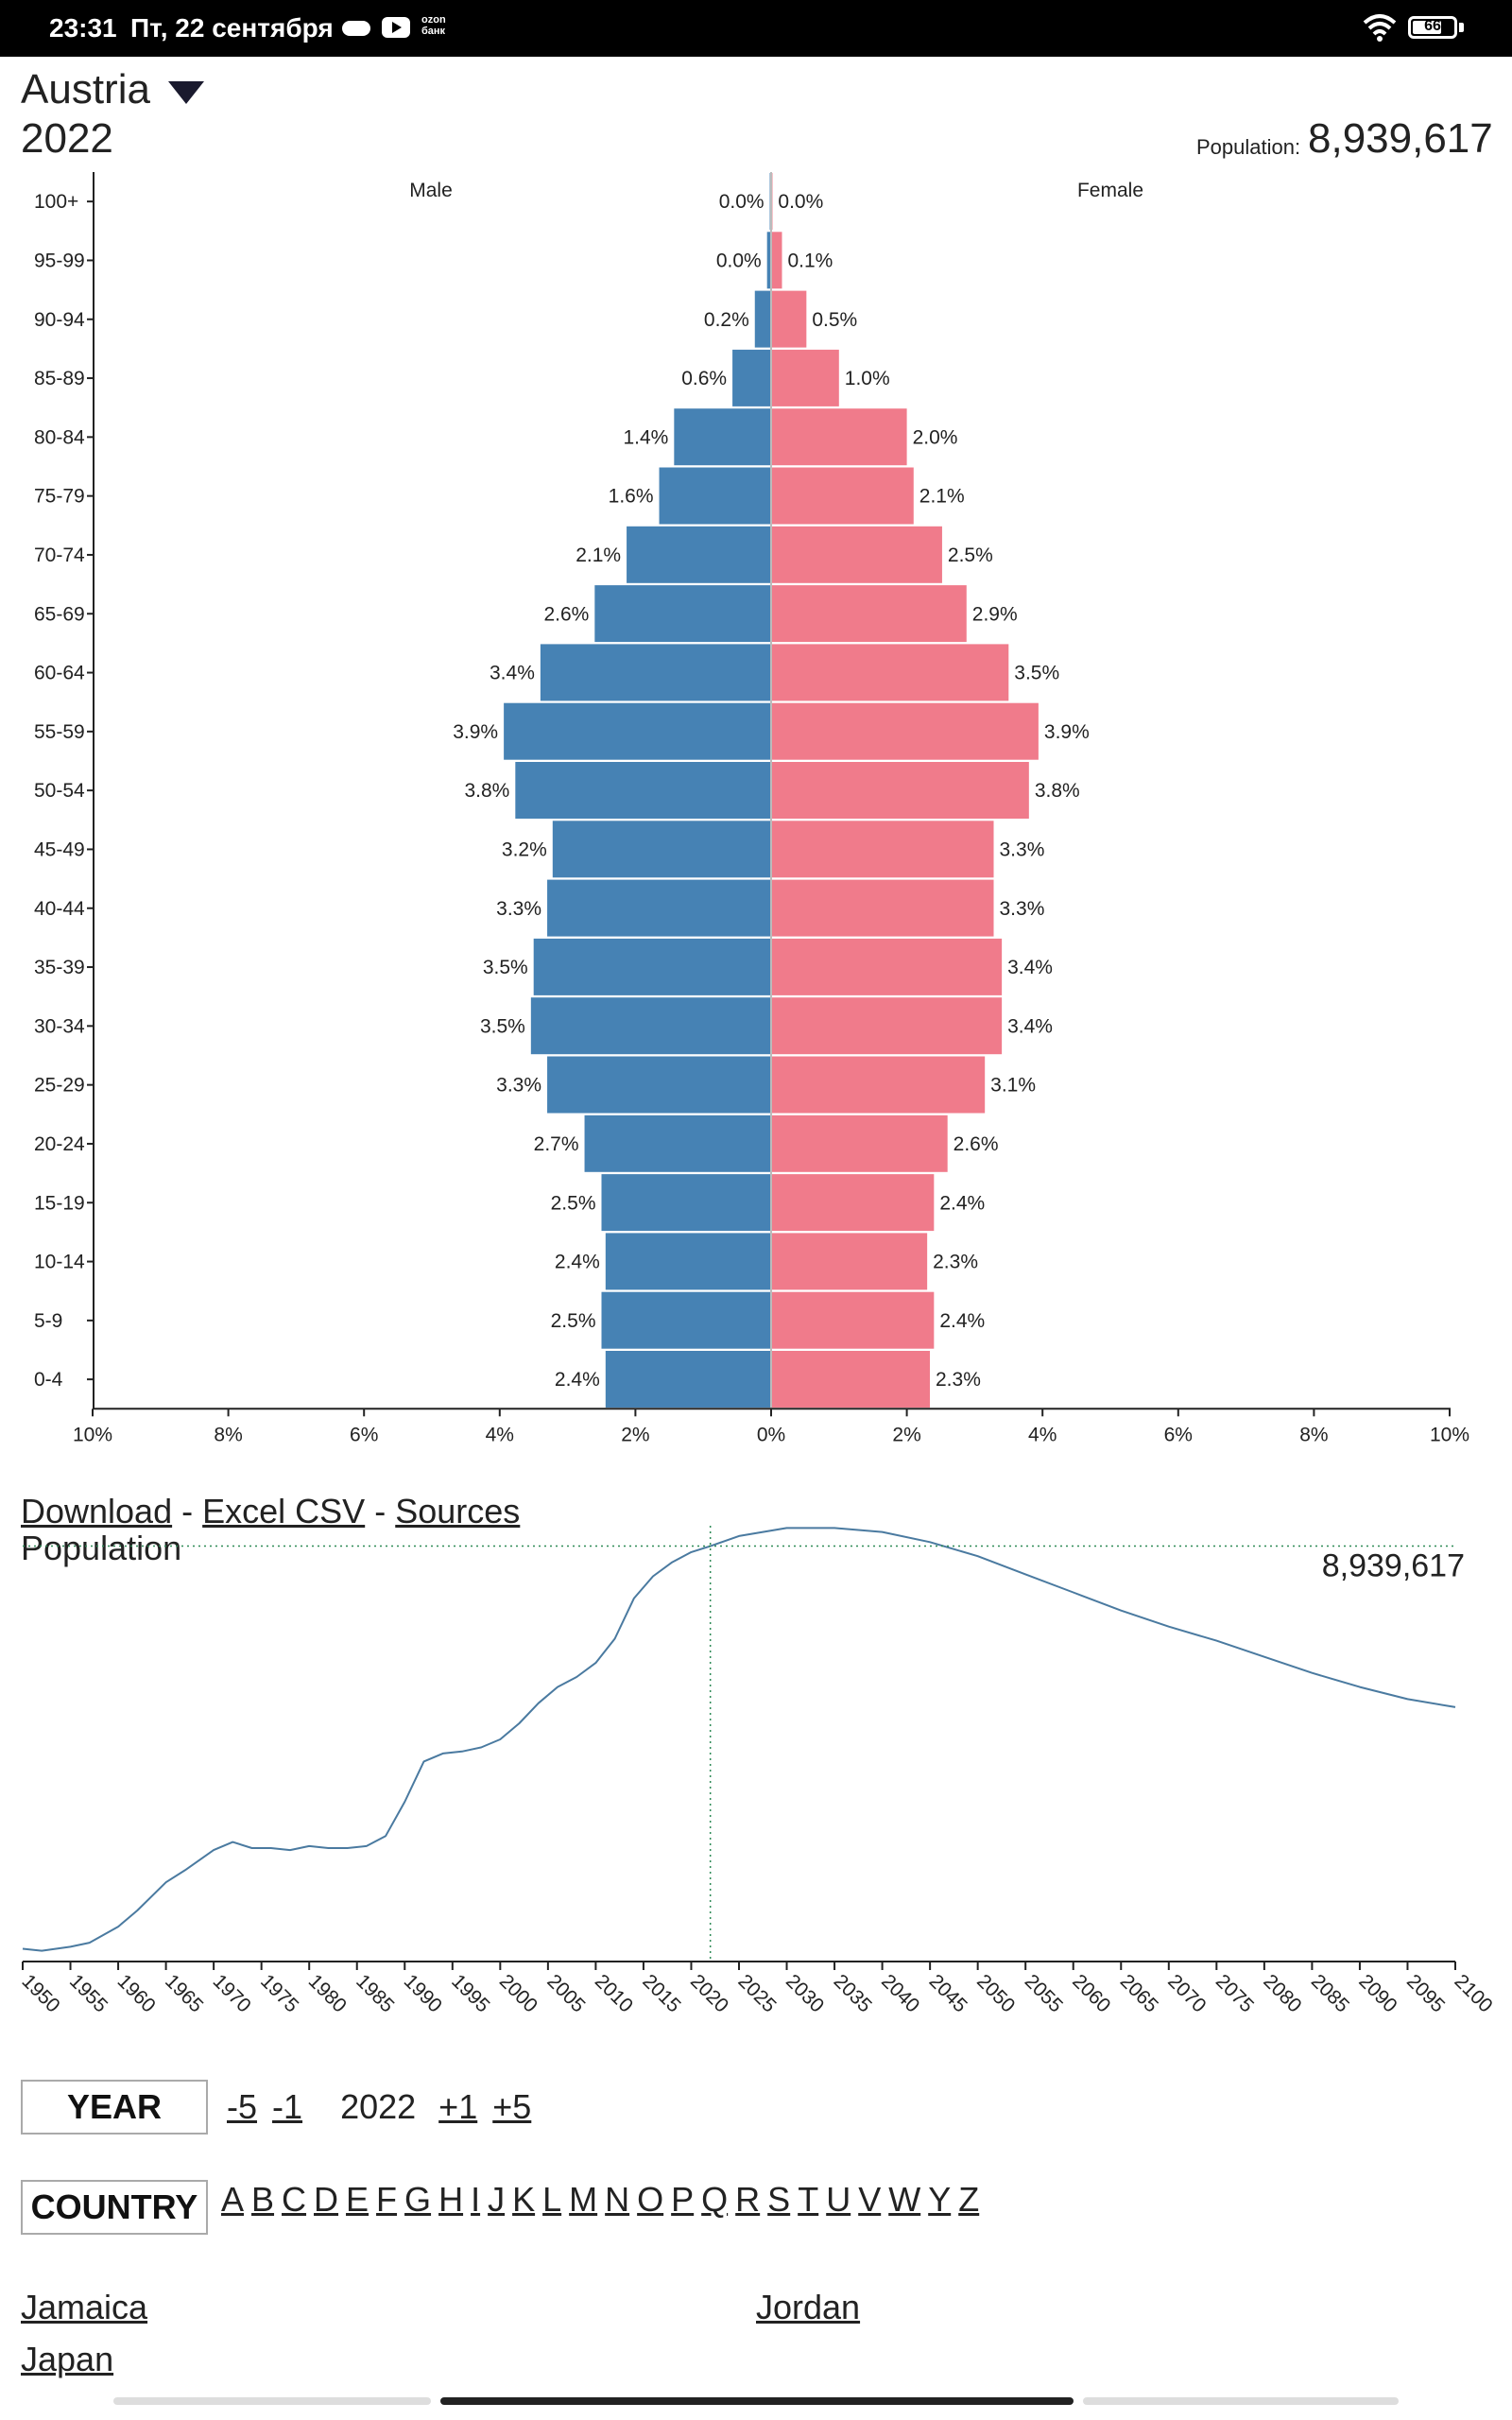 The image size is (1512, 2420). Describe the element at coordinates (88, 1993) in the screenshot. I see `year-tick-label: 1955` at that location.